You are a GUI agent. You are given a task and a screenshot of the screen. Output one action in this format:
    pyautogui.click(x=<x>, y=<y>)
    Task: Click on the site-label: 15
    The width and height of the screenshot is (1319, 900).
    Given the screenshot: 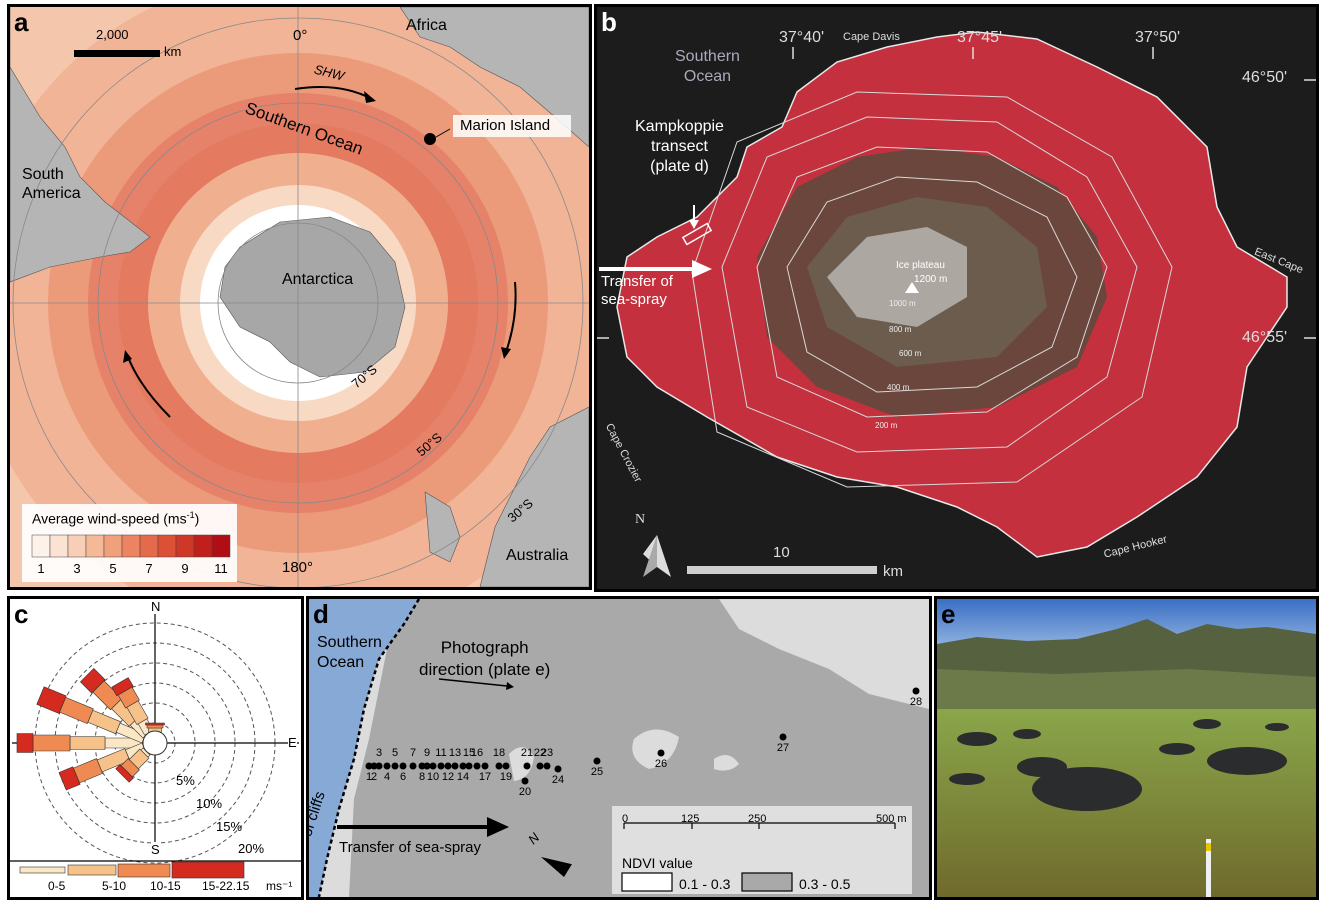 What is the action you would take?
    pyautogui.click(x=469, y=753)
    